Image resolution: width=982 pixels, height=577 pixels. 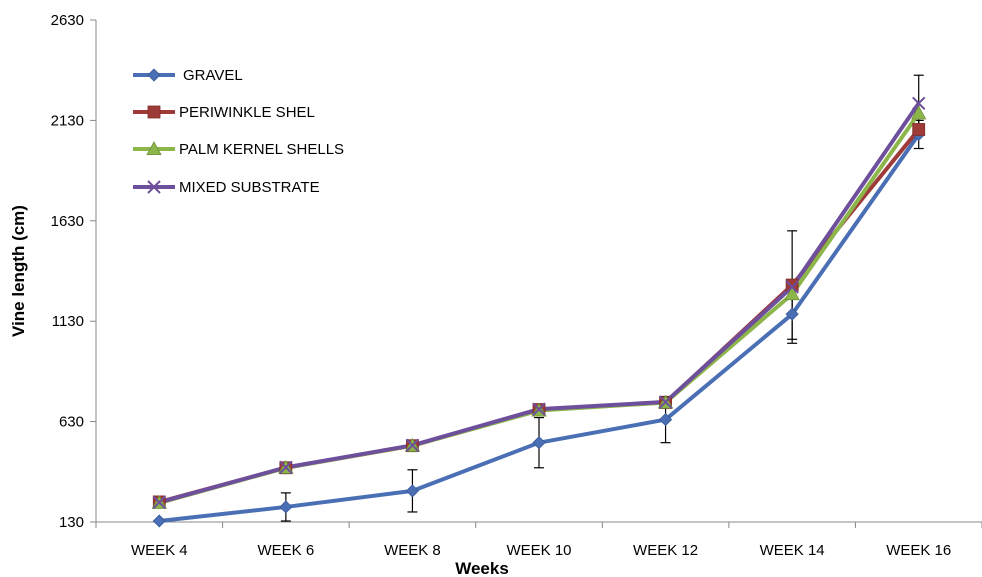 What do you see at coordinates (665, 550) in the screenshot?
I see `x-tick-label: WEEK 12` at bounding box center [665, 550].